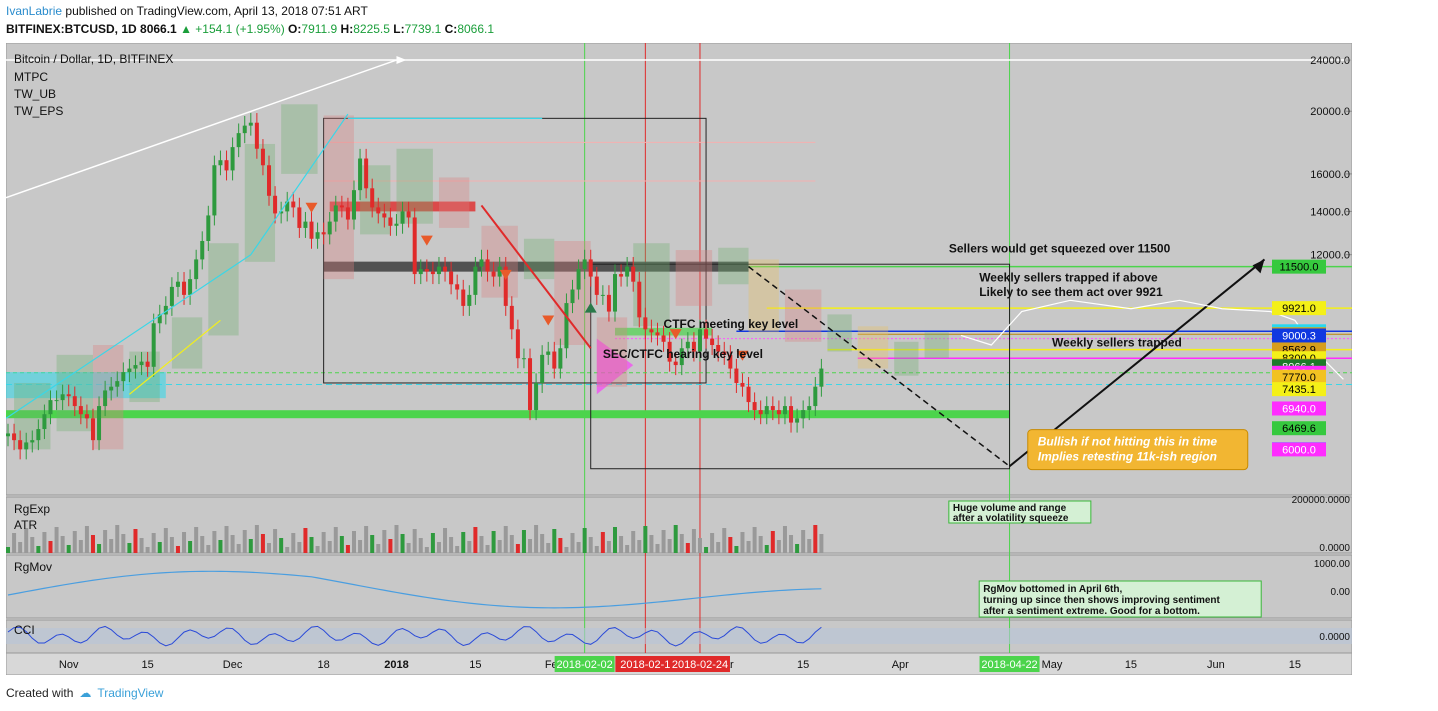 The height and width of the screenshot is (711, 1438). I want to click on projection-box, so click(800, 366).